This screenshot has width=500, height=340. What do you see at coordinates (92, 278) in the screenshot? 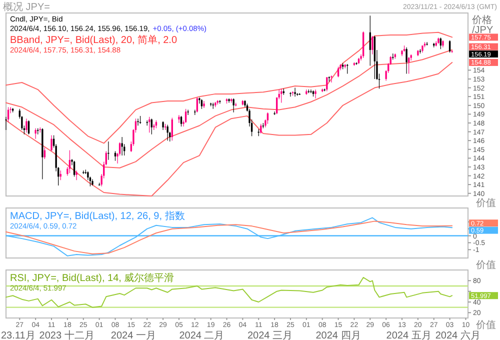
I see `annotation: RSI, JPY=, Bid(Last), 14, 威尔德平滑` at bounding box center [92, 278].